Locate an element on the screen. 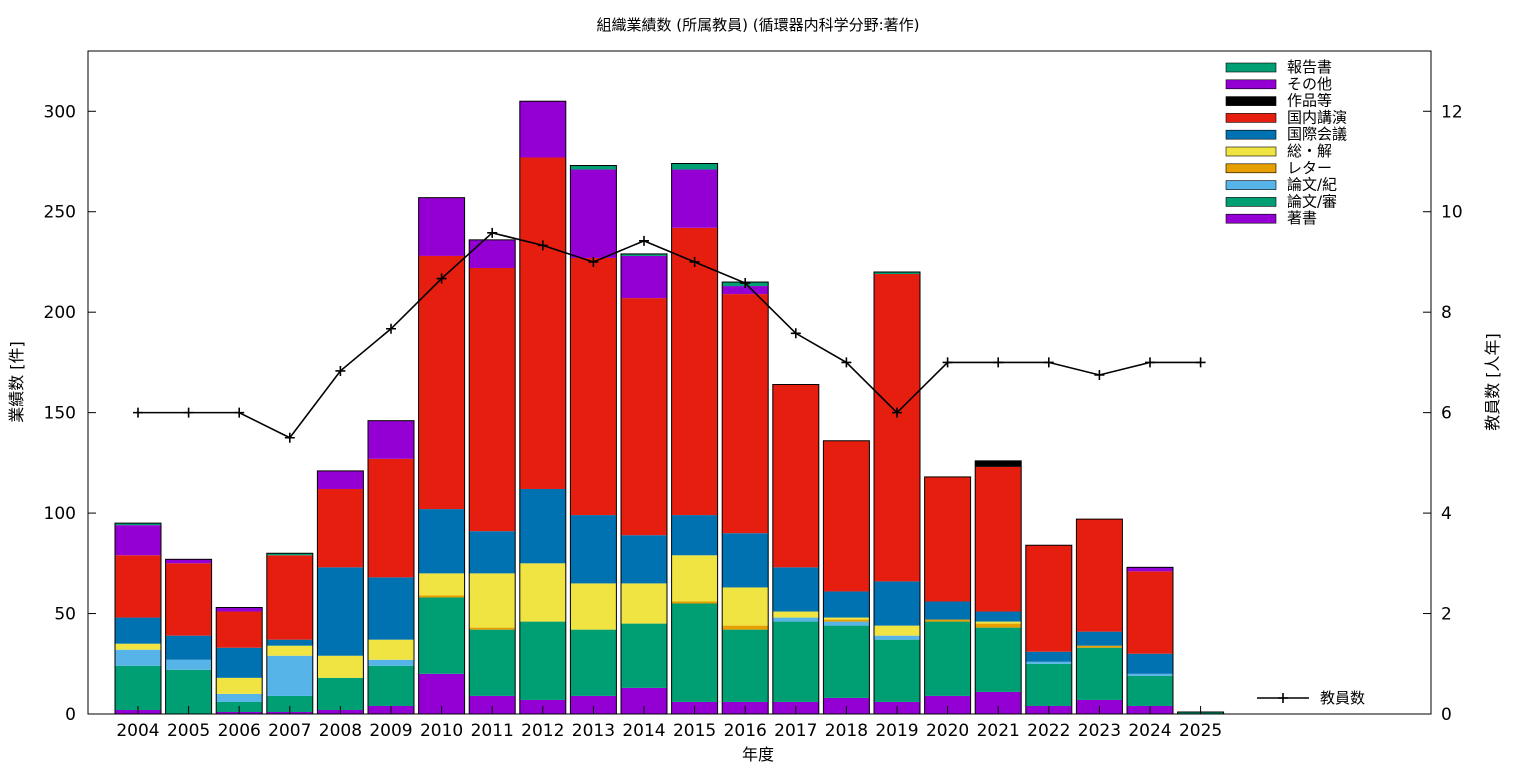  x-tick-label: 2010 is located at coordinates (441, 731).